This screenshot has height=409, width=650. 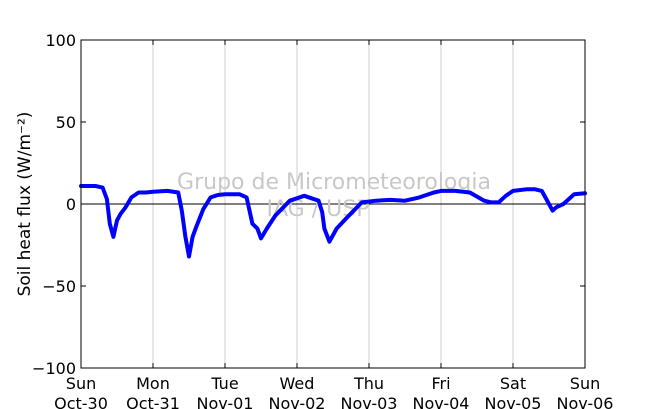 What do you see at coordinates (25, 204) in the screenshot?
I see `y-axis-label: Soil heat flux (W/m⁻²)` at bounding box center [25, 204].